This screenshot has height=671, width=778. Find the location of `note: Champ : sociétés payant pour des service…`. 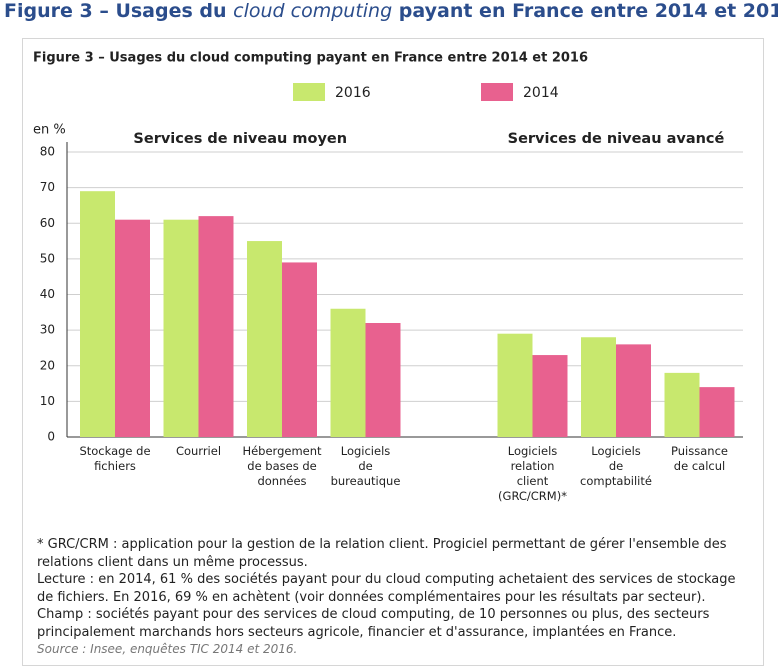

note: Champ : sociétés payant pour des service… is located at coordinates (373, 623).